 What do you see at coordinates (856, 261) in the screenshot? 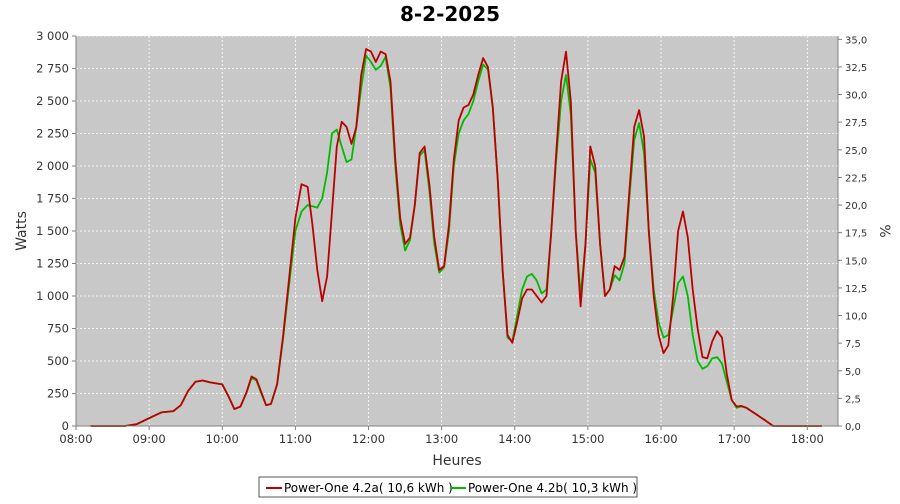
I see `y2-tick-label: 15,0` at bounding box center [856, 261].